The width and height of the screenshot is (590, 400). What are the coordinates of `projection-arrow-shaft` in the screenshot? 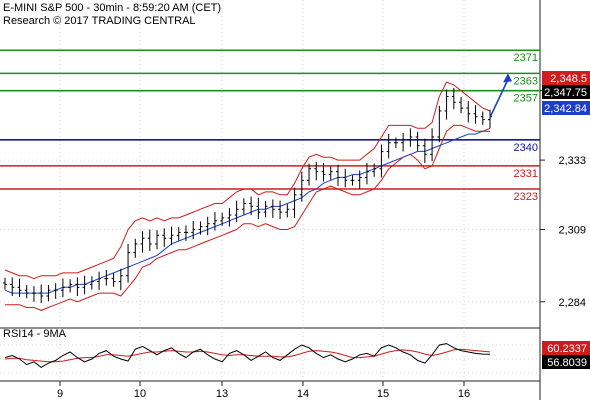 It's located at (499, 98).